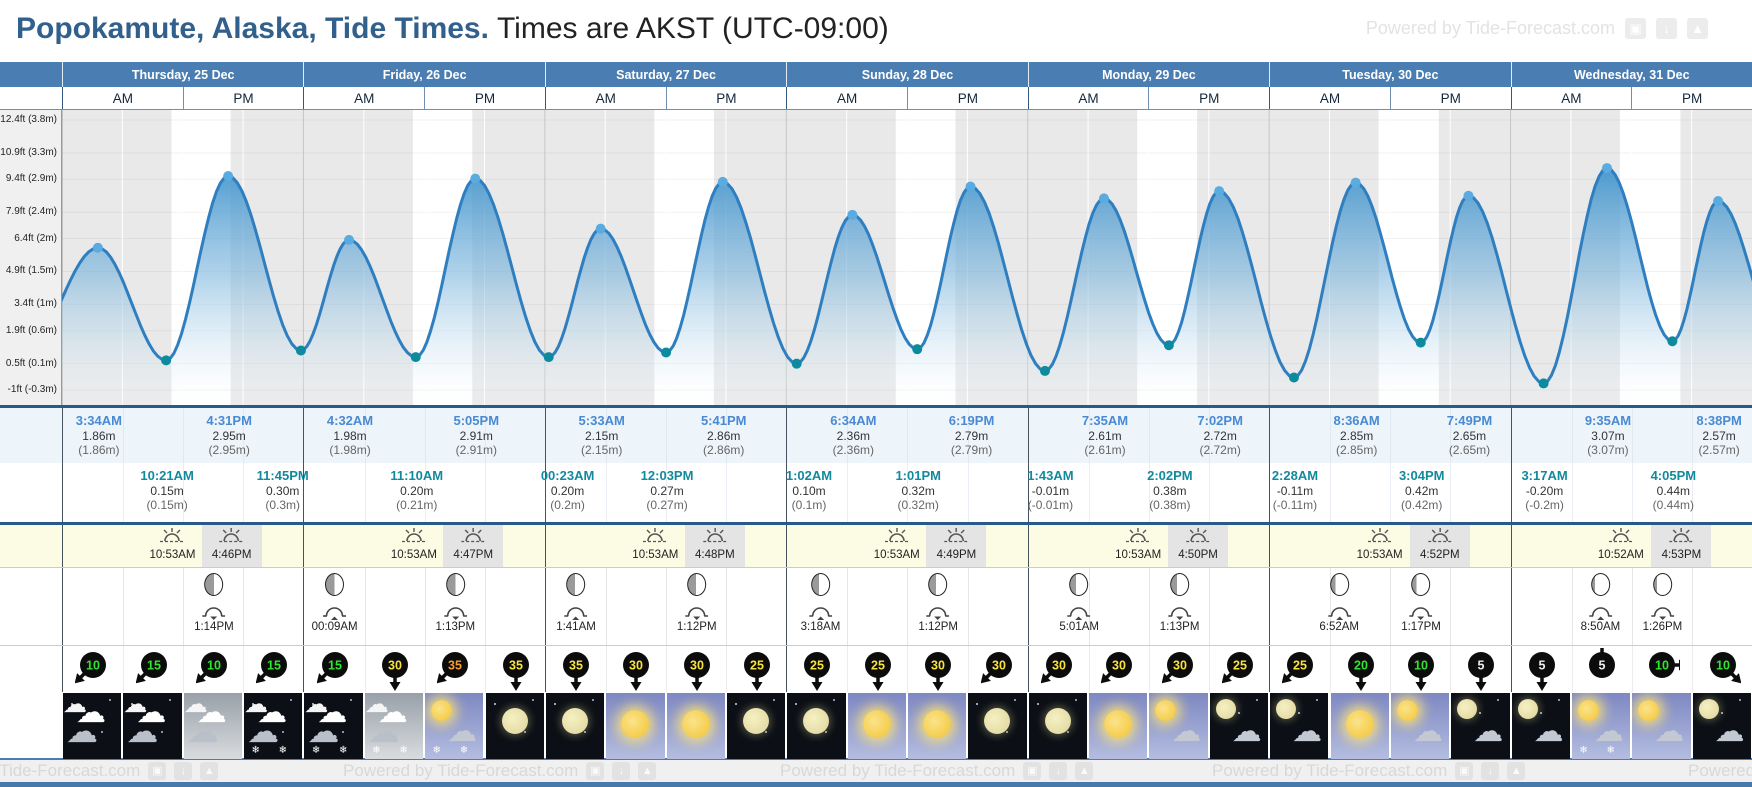 Image resolution: width=1752 pixels, height=787 pixels. I want to click on sunset-time: 4:52PM, so click(1439, 555).